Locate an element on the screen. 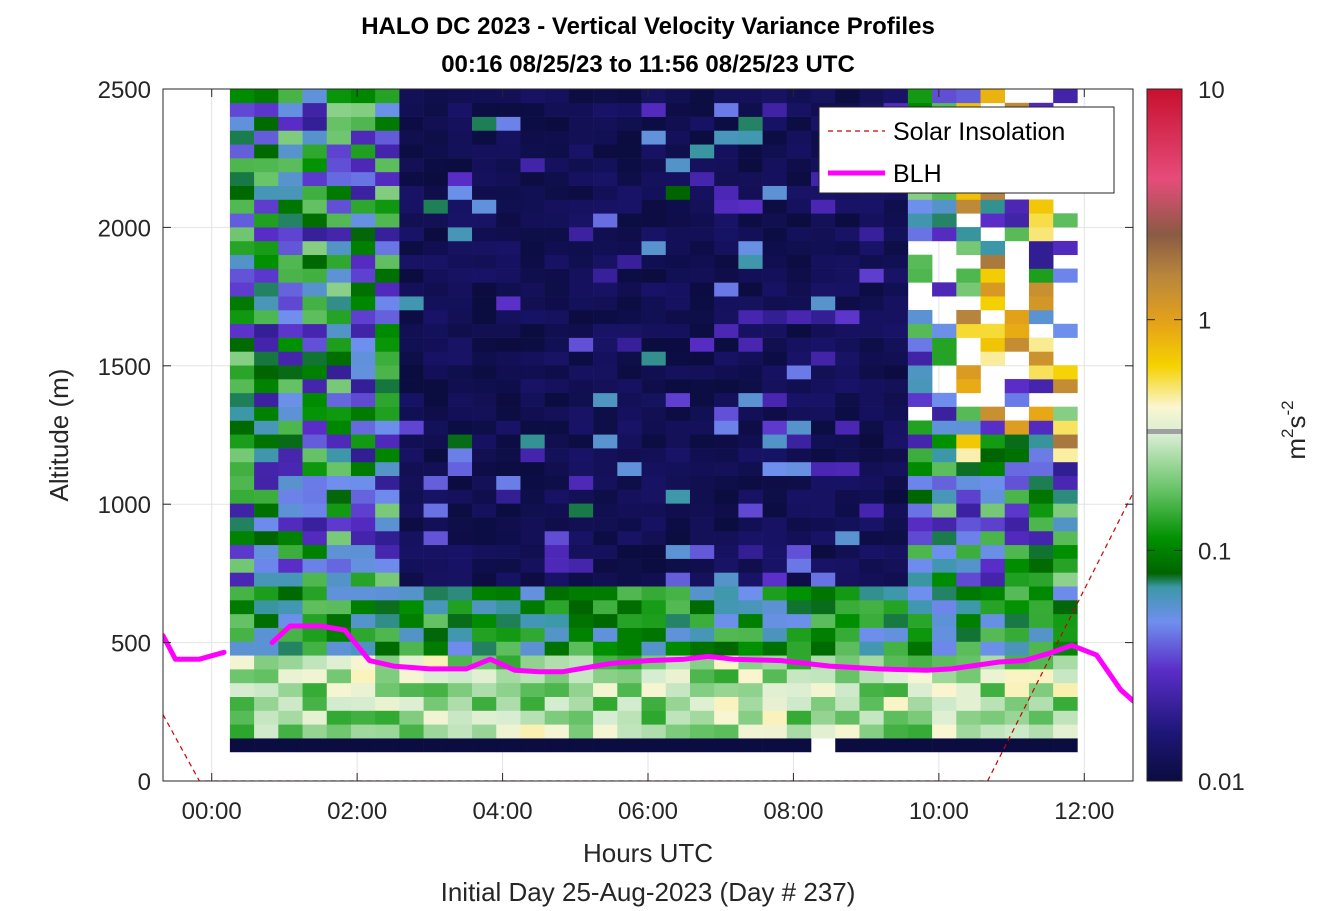 The width and height of the screenshot is (1343, 911). legend-blh-label: BLH is located at coordinates (917, 174).